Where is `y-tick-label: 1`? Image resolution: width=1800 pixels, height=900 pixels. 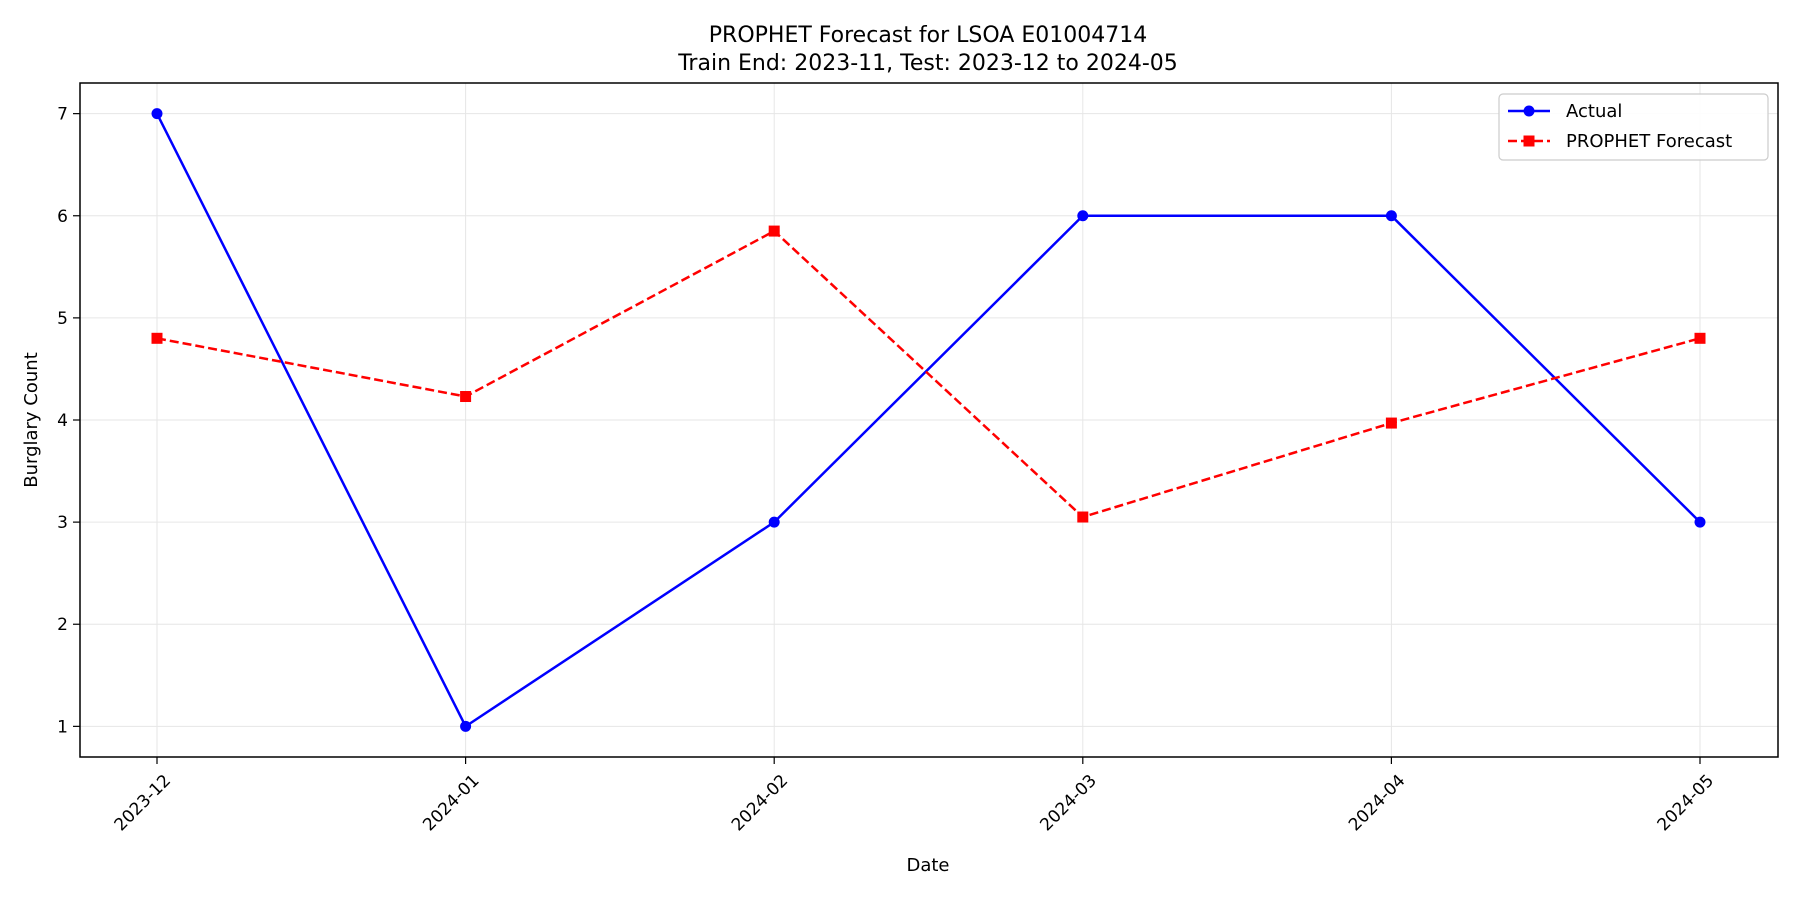 y-tick-label: 1 is located at coordinates (62, 727).